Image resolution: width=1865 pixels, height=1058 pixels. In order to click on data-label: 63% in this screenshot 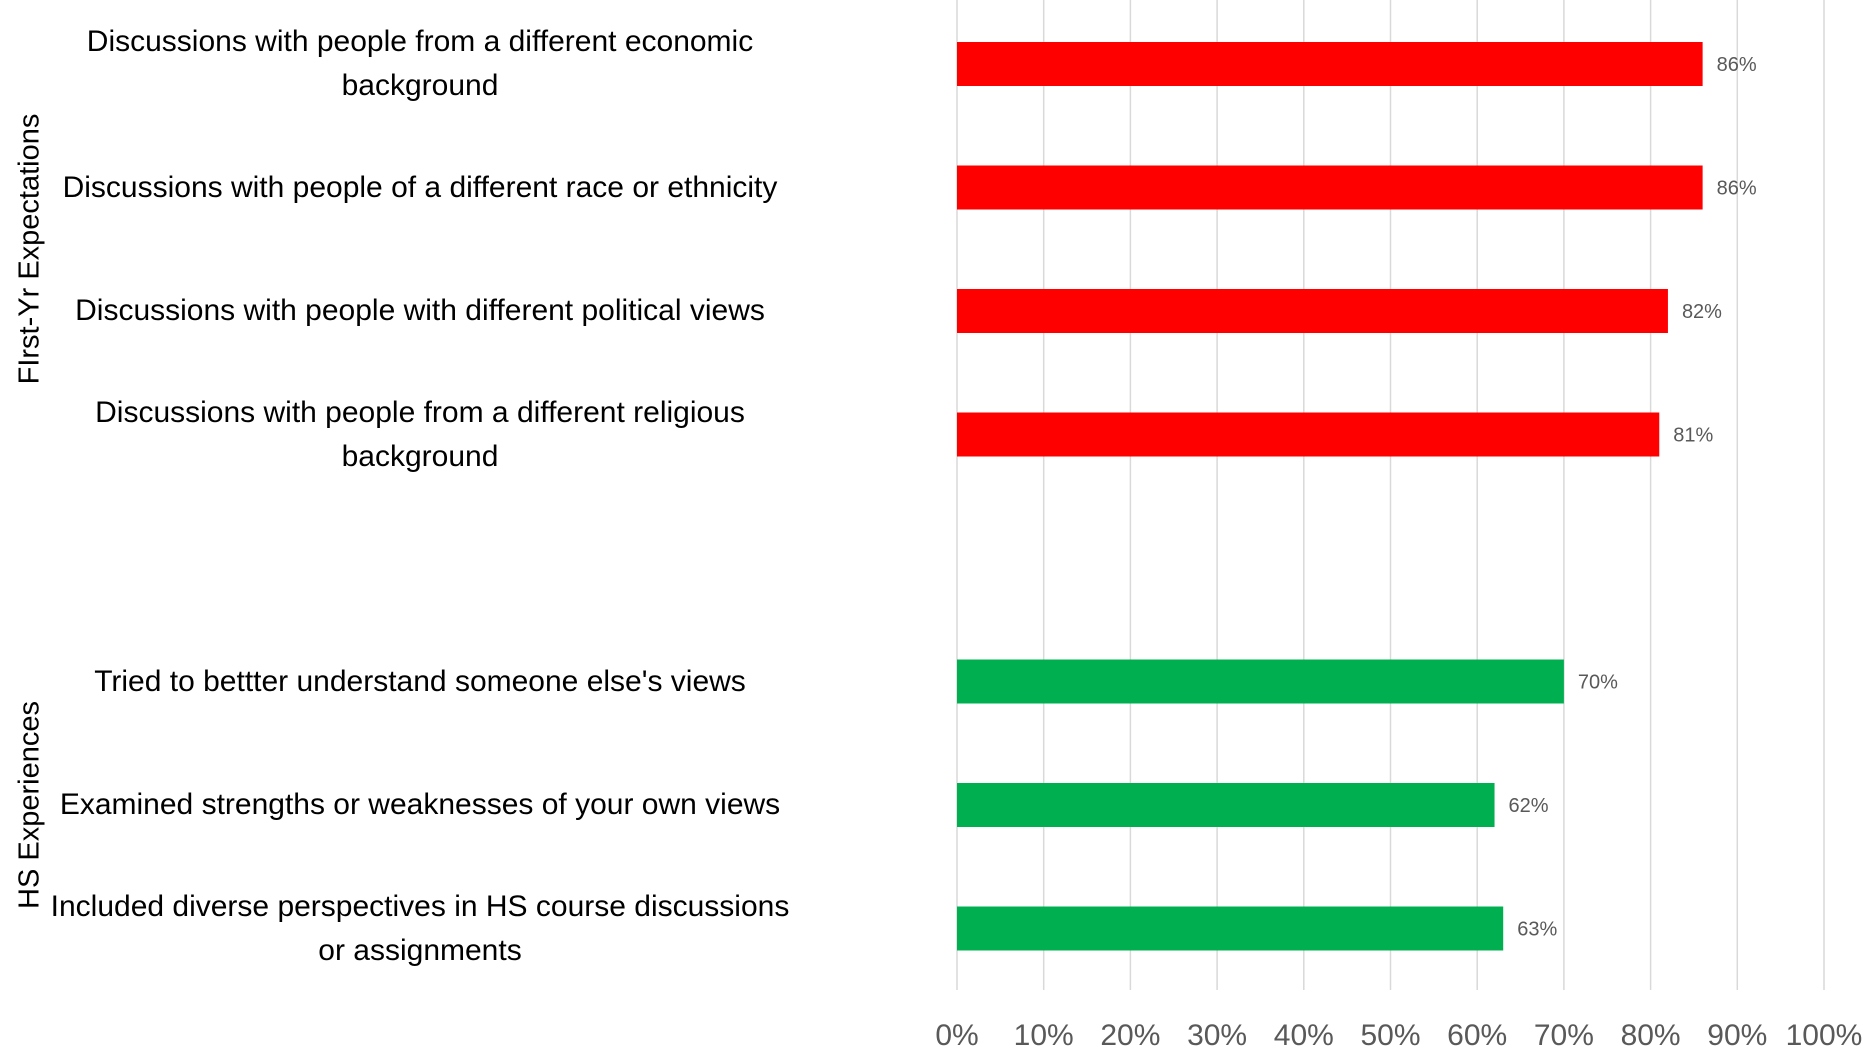, I will do `click(1537, 930)`.